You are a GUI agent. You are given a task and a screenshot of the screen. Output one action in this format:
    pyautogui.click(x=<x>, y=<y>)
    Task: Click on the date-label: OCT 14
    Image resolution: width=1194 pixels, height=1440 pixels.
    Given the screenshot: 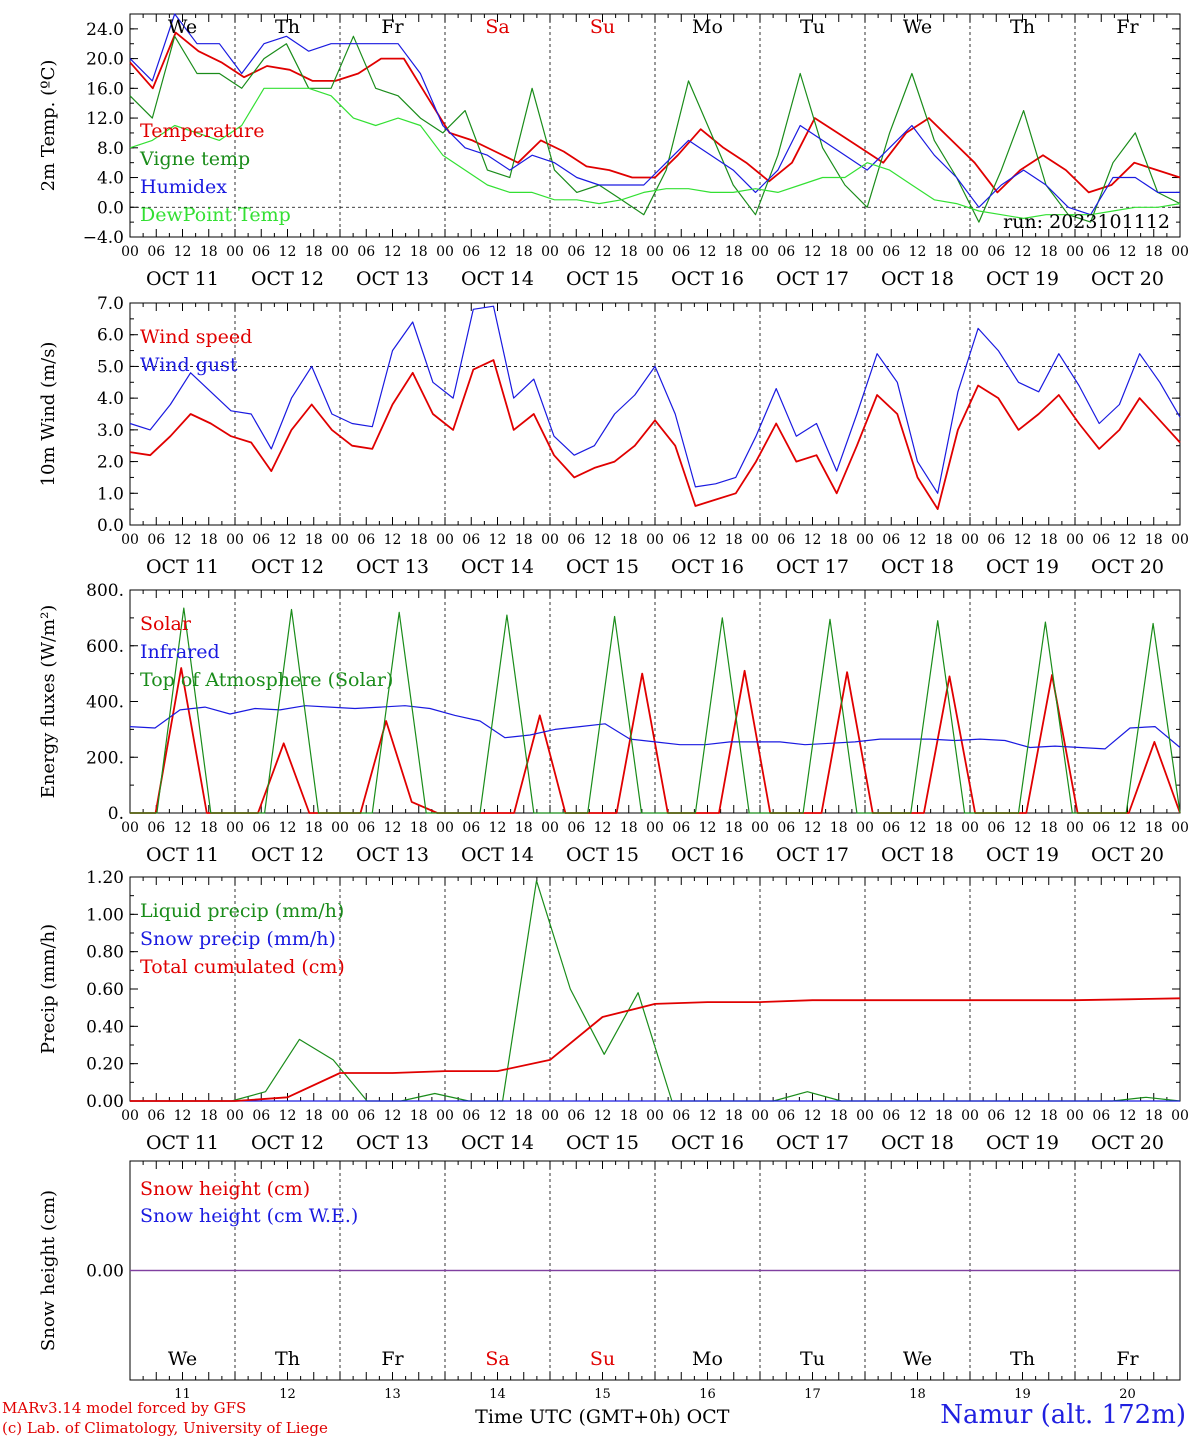 What is the action you would take?
    pyautogui.click(x=497, y=855)
    